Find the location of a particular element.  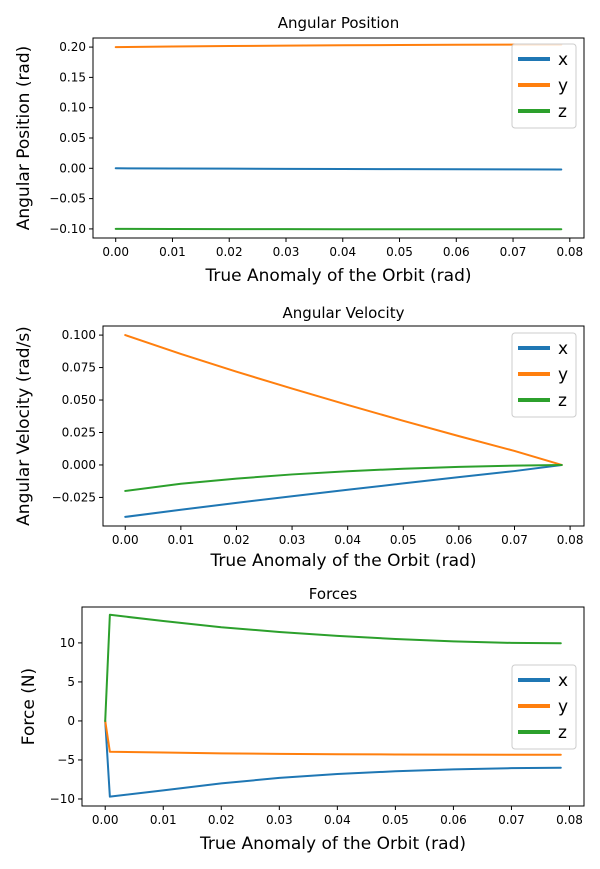

y-tick-label: −0.10 is located at coordinates (67, 229).